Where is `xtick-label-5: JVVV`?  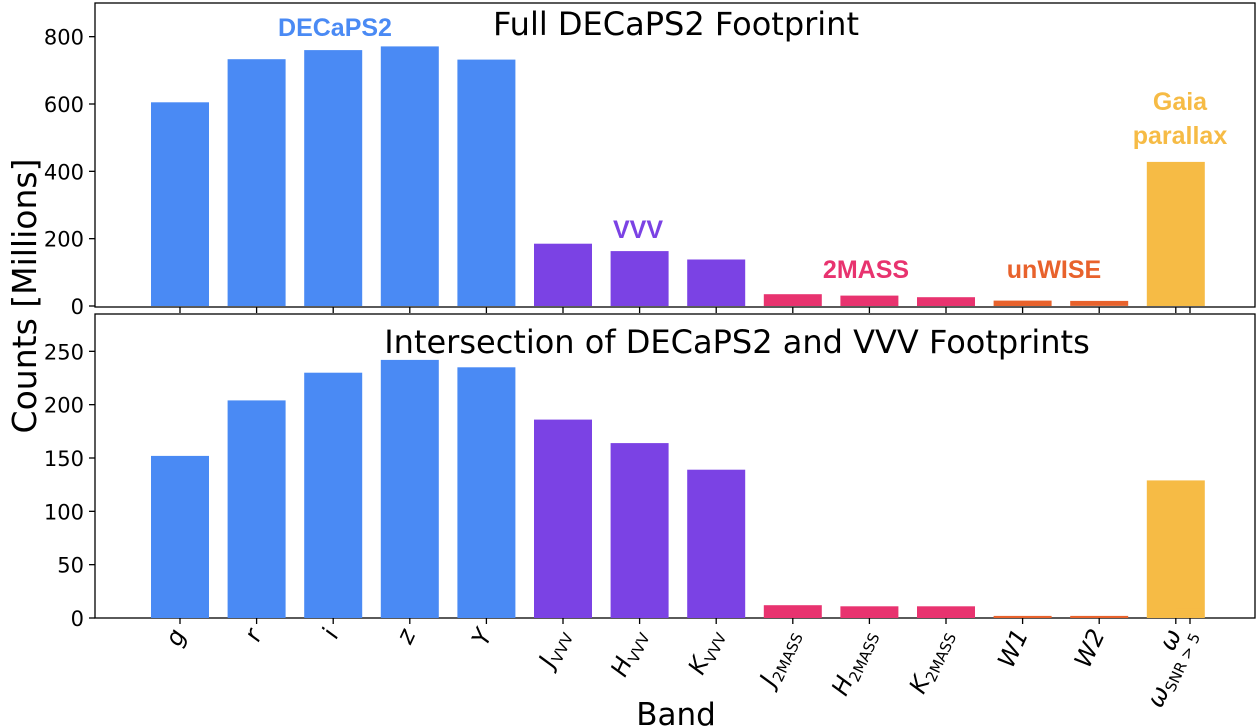 xtick-label-5: JVVV is located at coordinates (554, 650).